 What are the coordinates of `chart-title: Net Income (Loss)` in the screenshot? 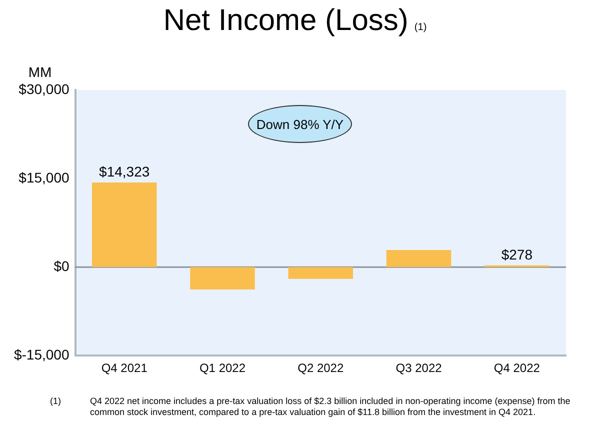 It's located at (285, 20).